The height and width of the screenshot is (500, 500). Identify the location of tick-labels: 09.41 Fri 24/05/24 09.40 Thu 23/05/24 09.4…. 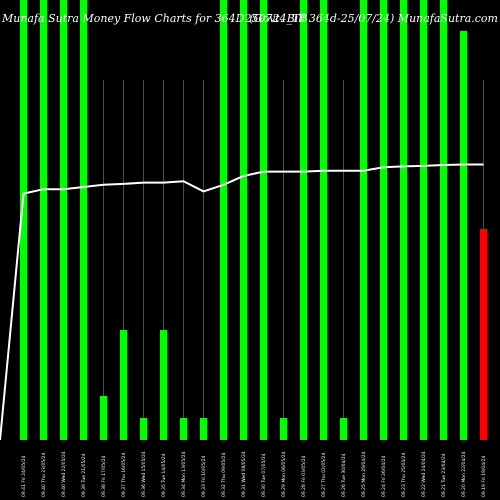
(254, 474).